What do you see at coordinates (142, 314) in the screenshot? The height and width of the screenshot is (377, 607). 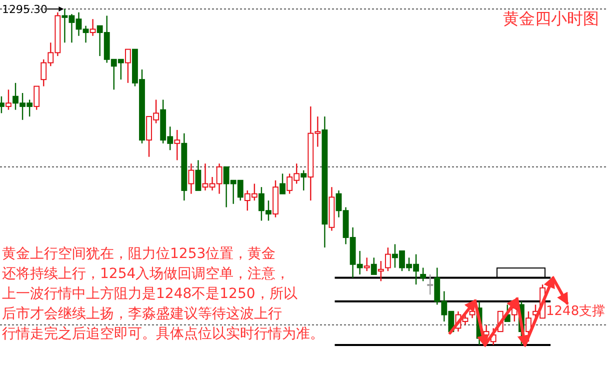 I see `annotation: 后市才会继续上扬，李淼盛建议等待这波上行` at bounding box center [142, 314].